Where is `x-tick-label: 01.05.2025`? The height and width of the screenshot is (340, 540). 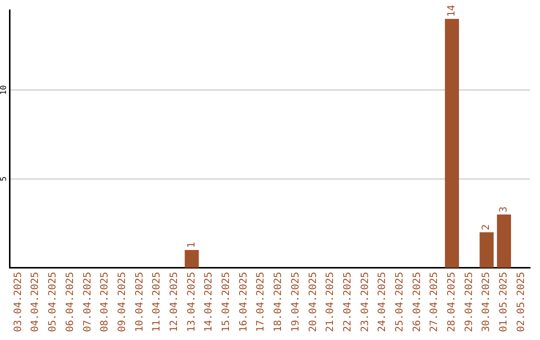 x-tick-label: 01.05.2025 is located at coordinates (504, 302).